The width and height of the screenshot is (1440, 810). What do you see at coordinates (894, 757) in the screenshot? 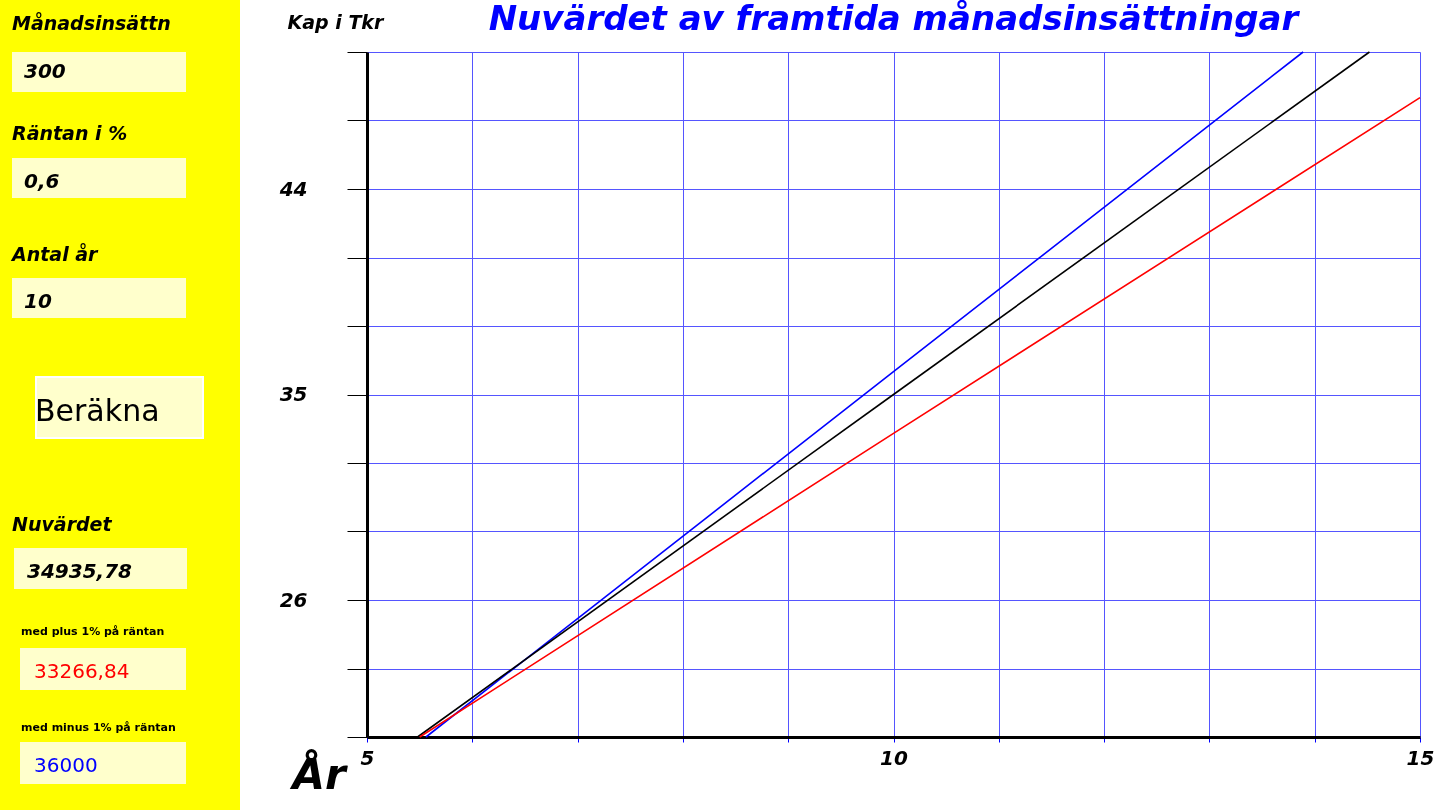
I see `x-tick-label: 10` at bounding box center [894, 757].